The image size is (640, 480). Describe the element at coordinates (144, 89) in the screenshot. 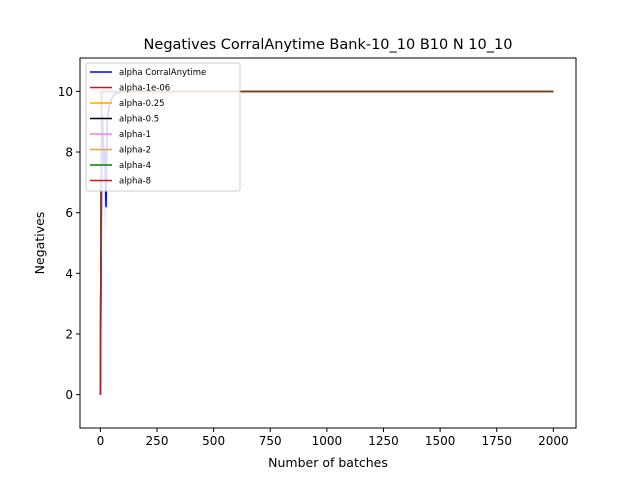

I see `legend-entry: alpha-1e-06` at that location.